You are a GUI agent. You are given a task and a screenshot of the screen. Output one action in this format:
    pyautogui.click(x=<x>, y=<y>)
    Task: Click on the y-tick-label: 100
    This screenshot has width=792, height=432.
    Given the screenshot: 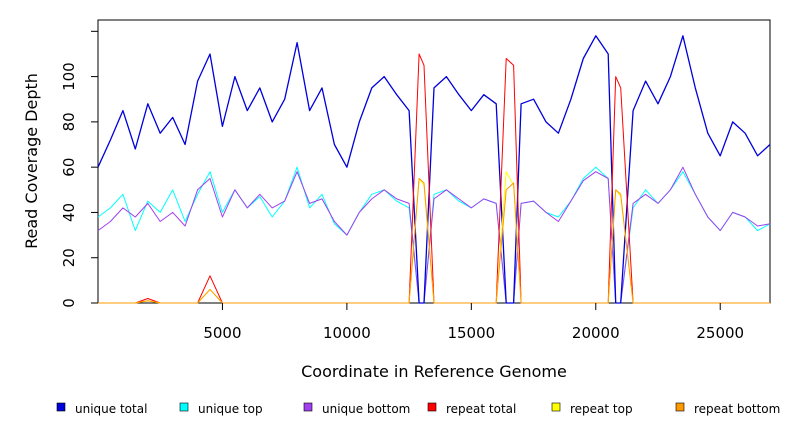 What is the action you would take?
    pyautogui.click(x=69, y=76)
    